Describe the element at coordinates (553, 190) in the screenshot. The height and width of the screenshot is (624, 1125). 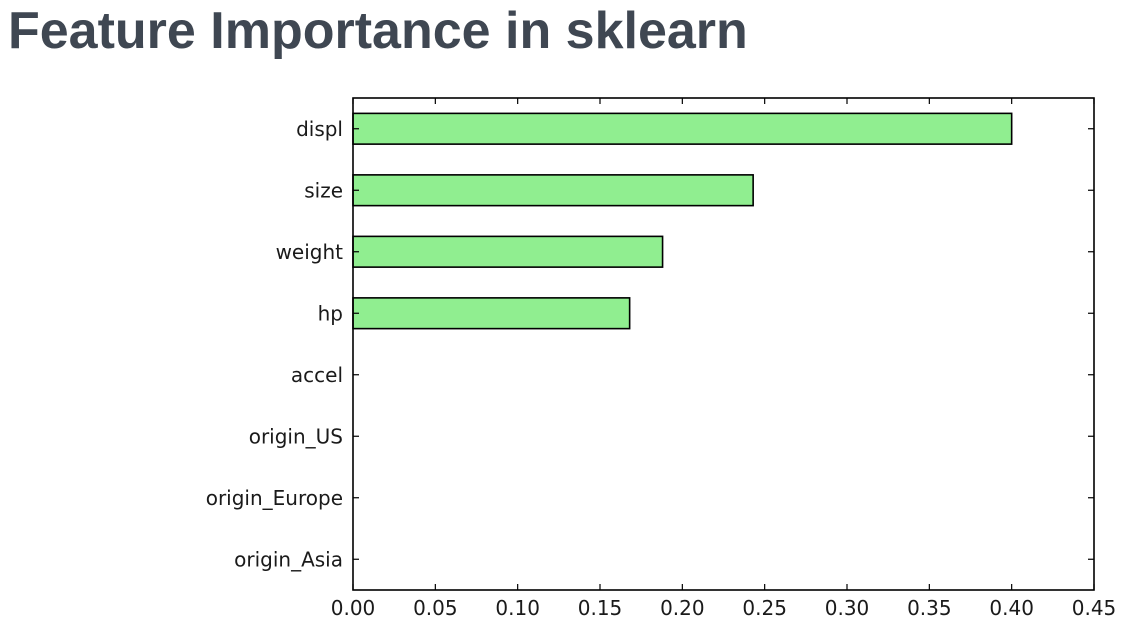
I see `bar-size` at that location.